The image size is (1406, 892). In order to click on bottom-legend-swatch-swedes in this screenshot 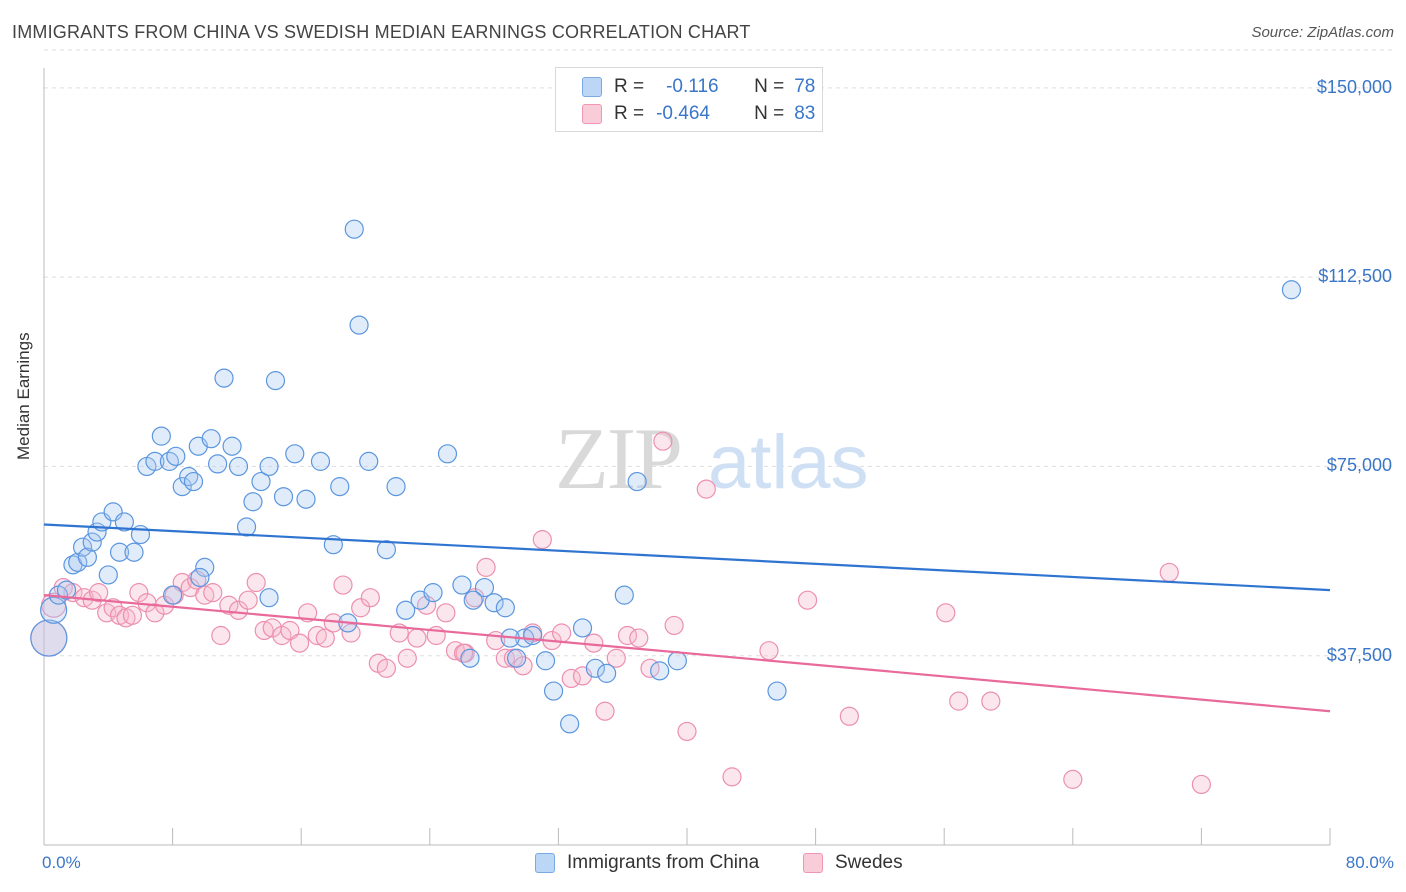, I will do `click(813, 863)`.